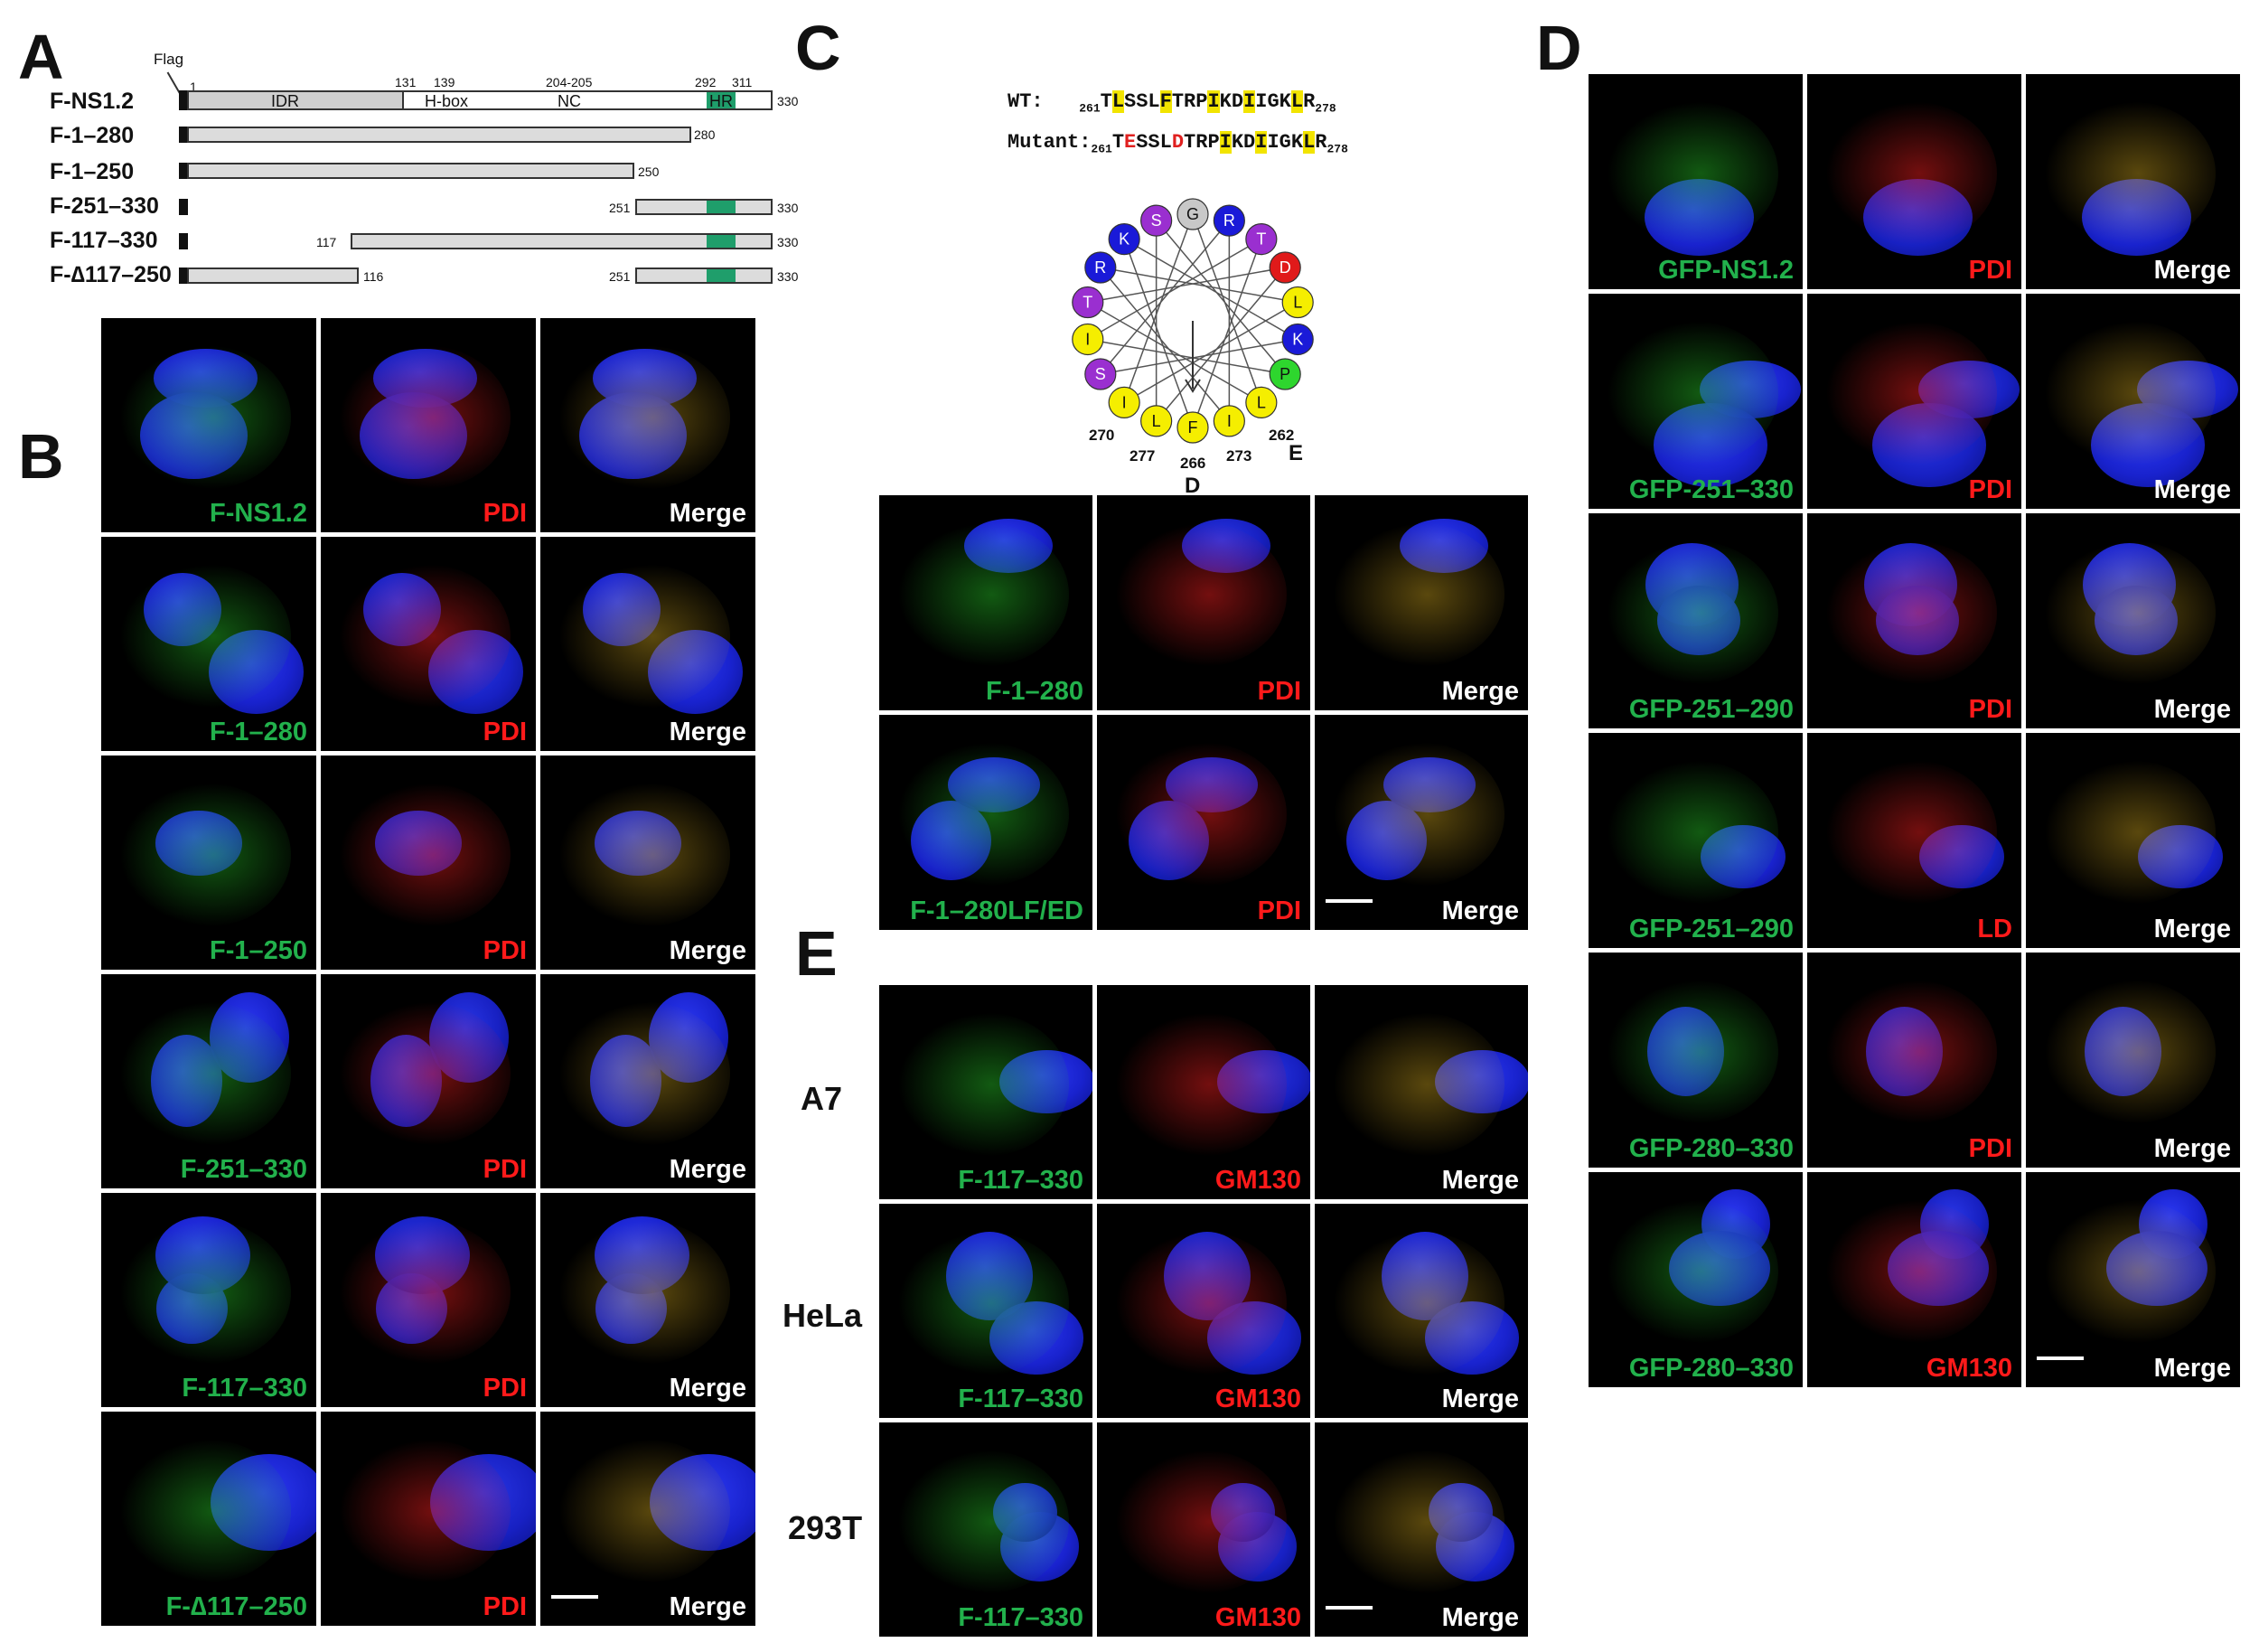  What do you see at coordinates (183, 100) in the screenshot?
I see `flag-tag` at bounding box center [183, 100].